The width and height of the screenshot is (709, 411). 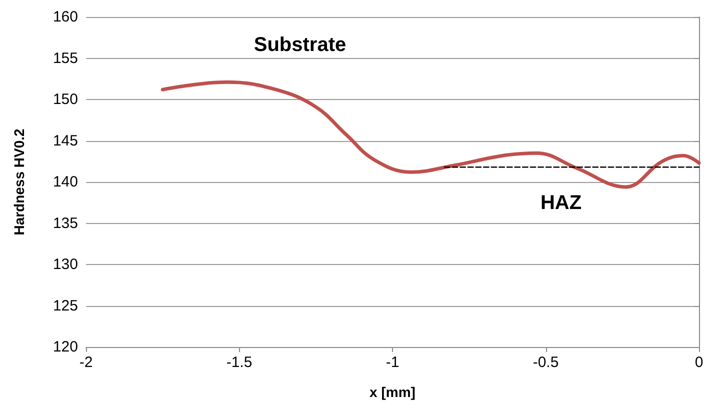 What do you see at coordinates (393, 362) in the screenshot?
I see `x-tick-label: -1` at bounding box center [393, 362].